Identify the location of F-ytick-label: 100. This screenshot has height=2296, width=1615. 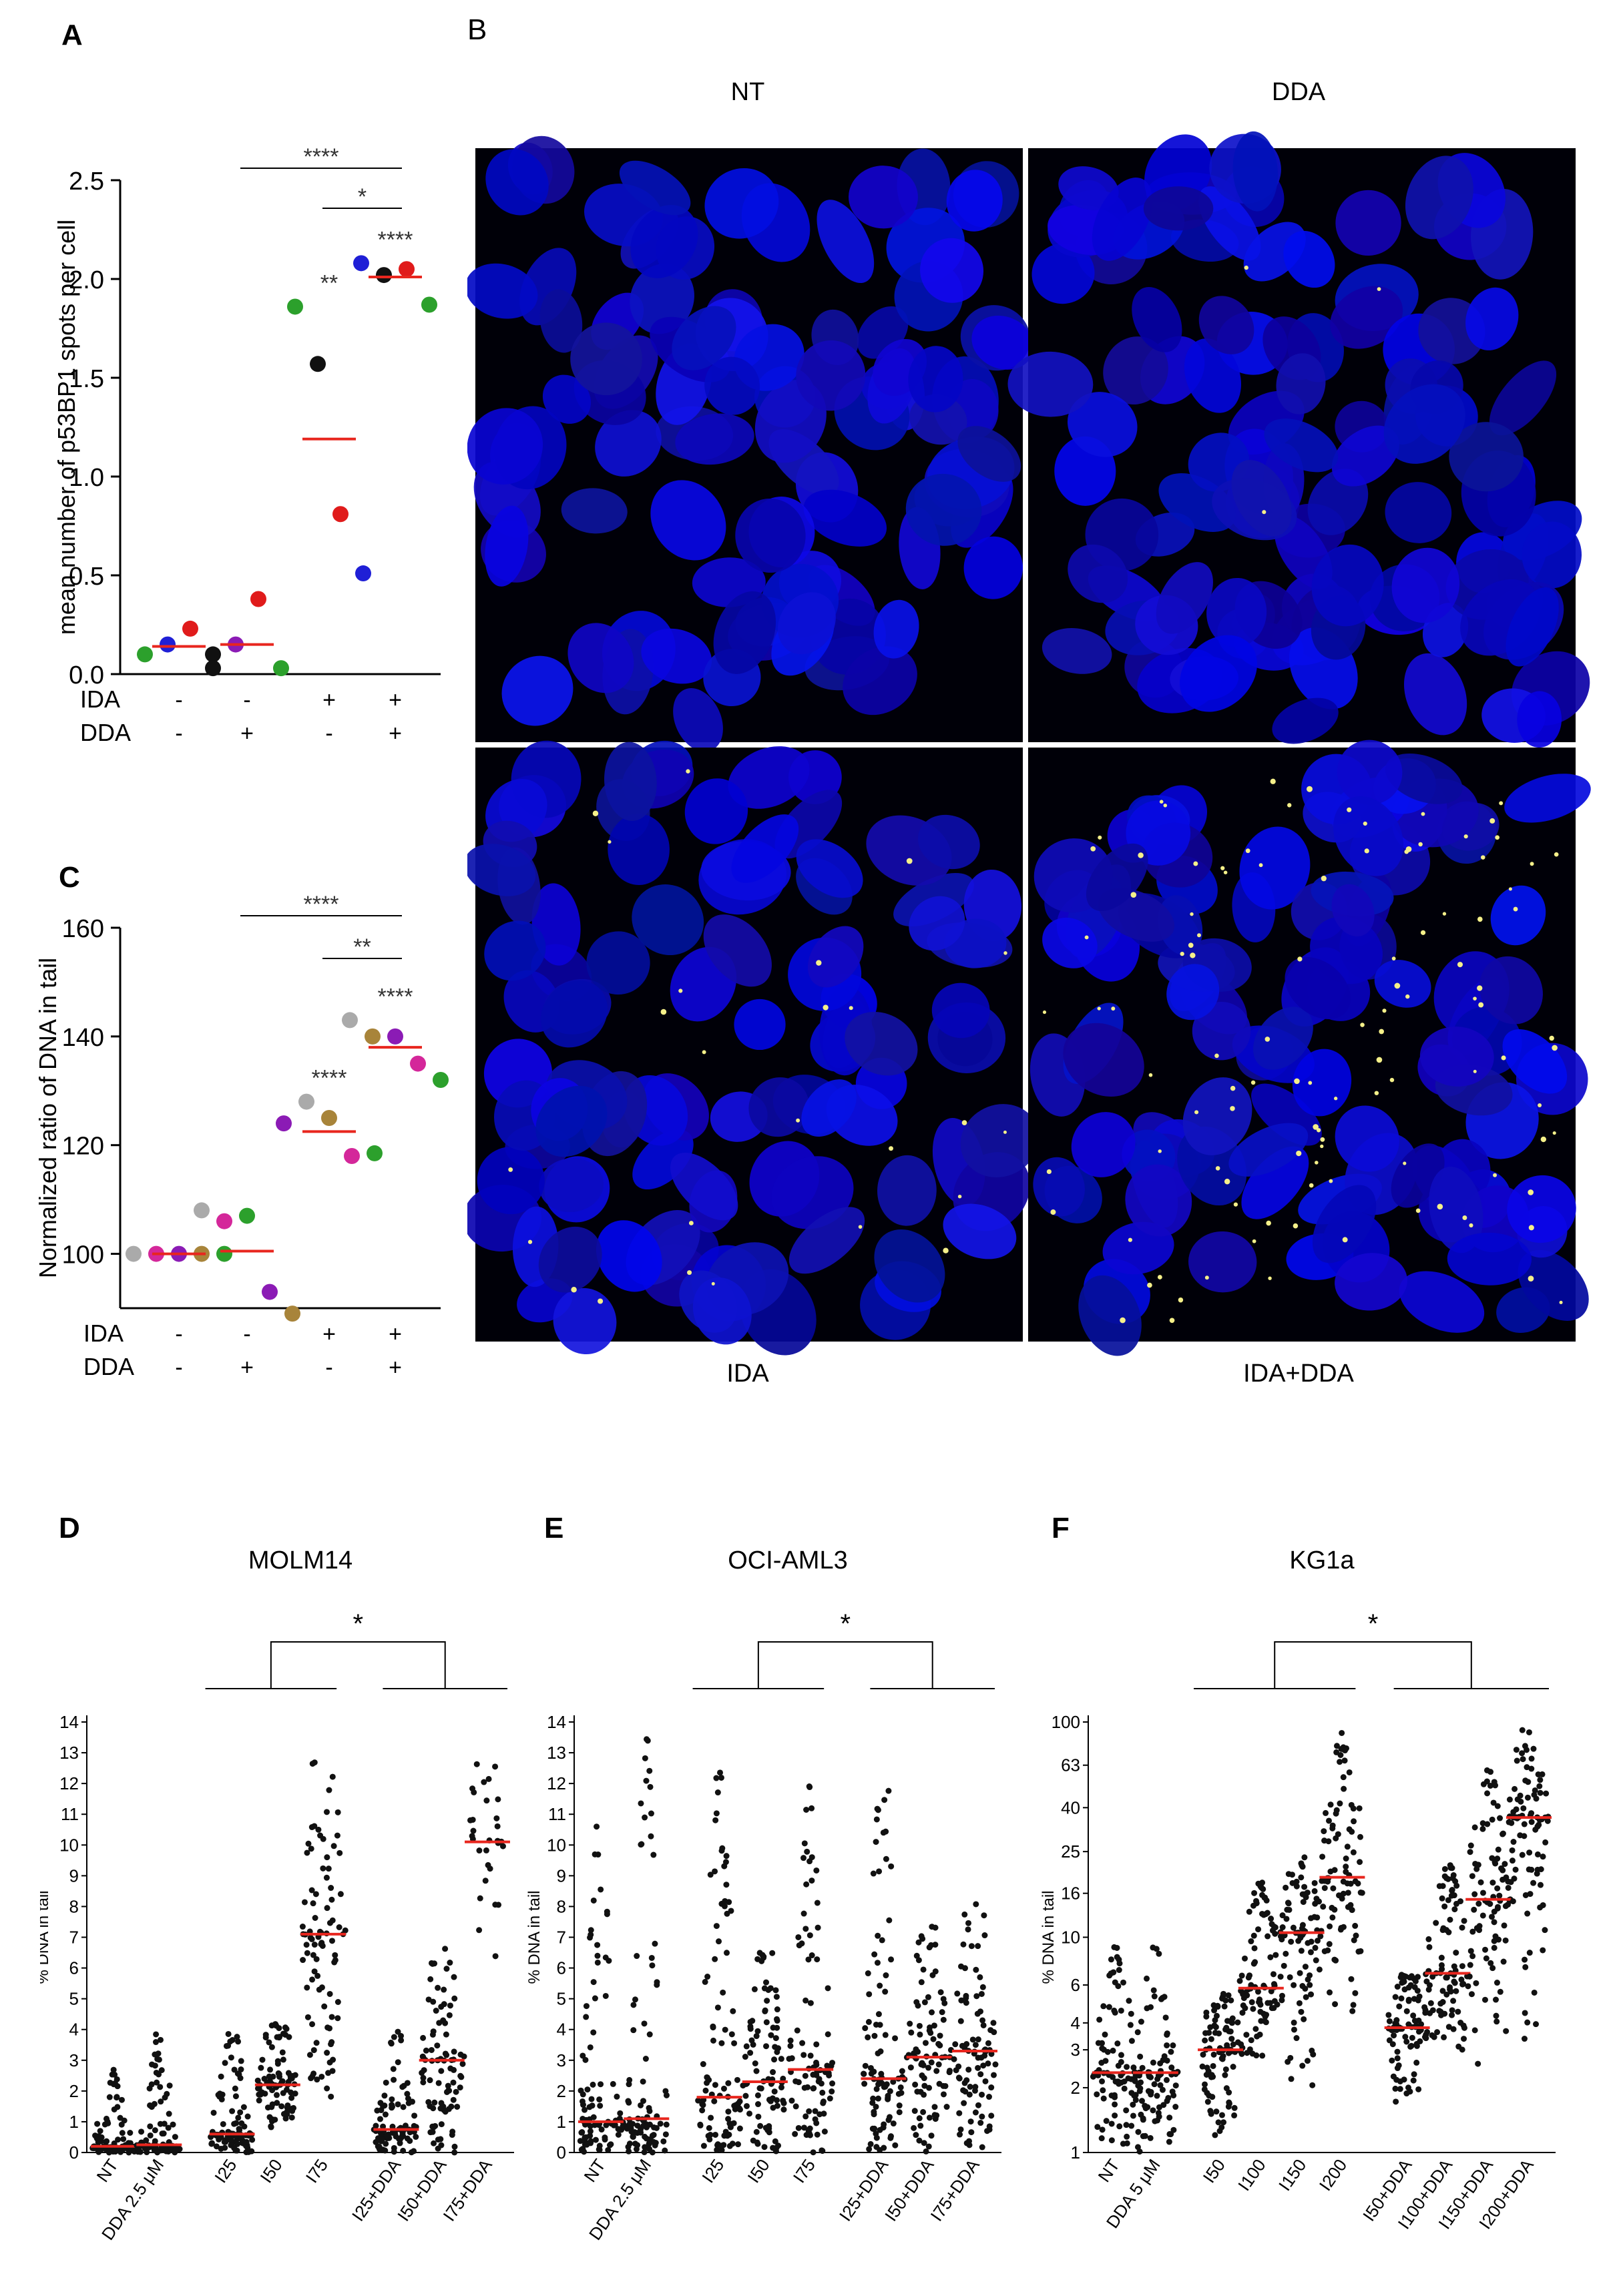
(1066, 1722).